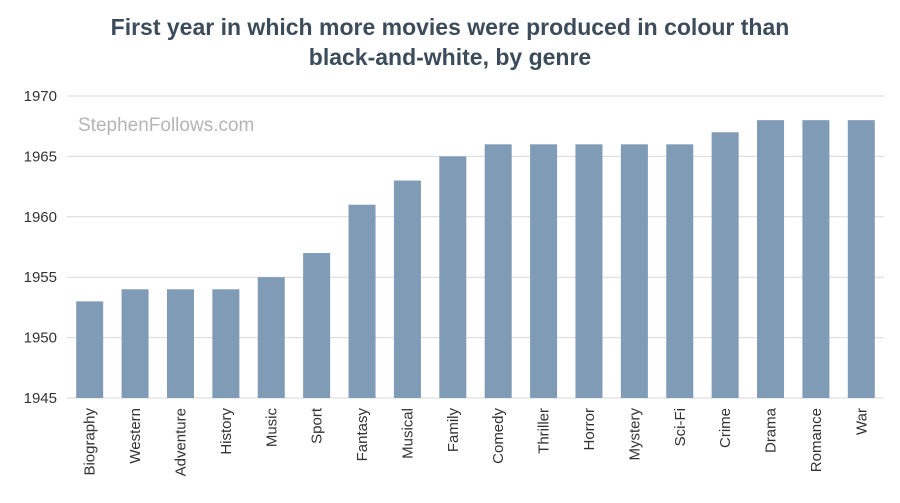 This screenshot has width=900, height=503. Describe the element at coordinates (180, 343) in the screenshot. I see `bar-adventure` at that location.